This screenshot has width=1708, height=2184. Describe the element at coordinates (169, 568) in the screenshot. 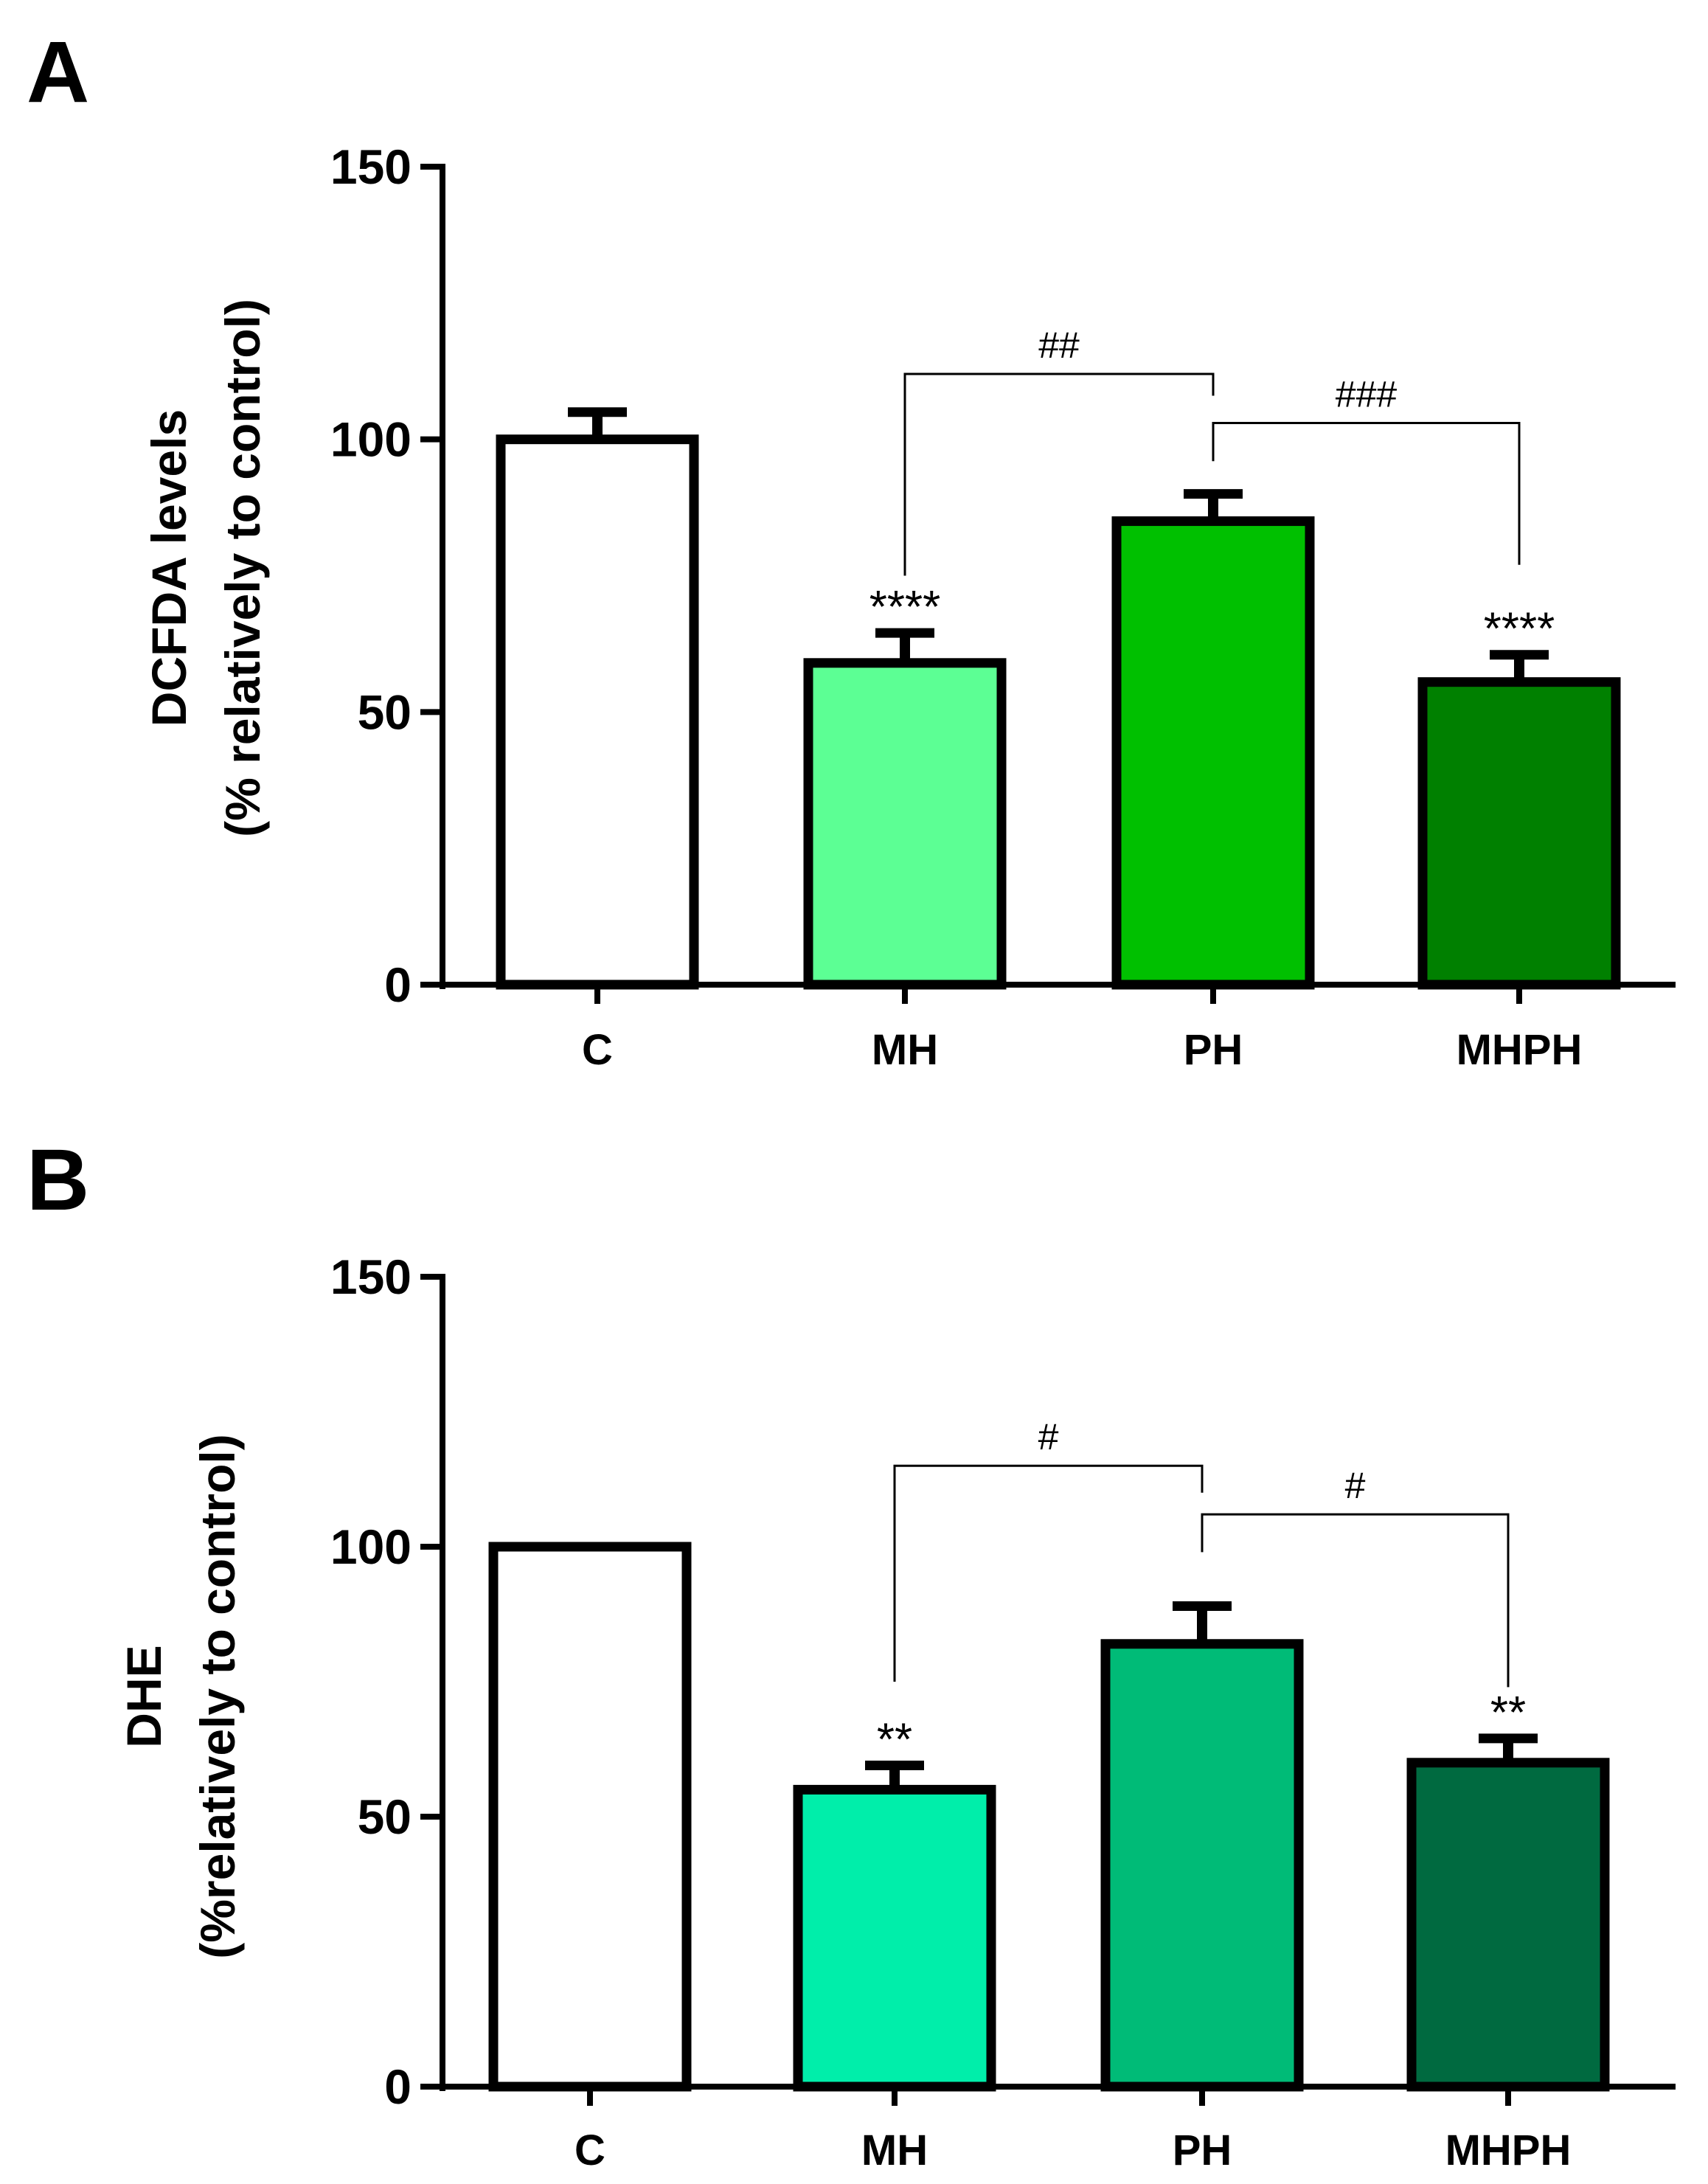

I see `y-axis-label-line1: DCFDA levels` at that location.